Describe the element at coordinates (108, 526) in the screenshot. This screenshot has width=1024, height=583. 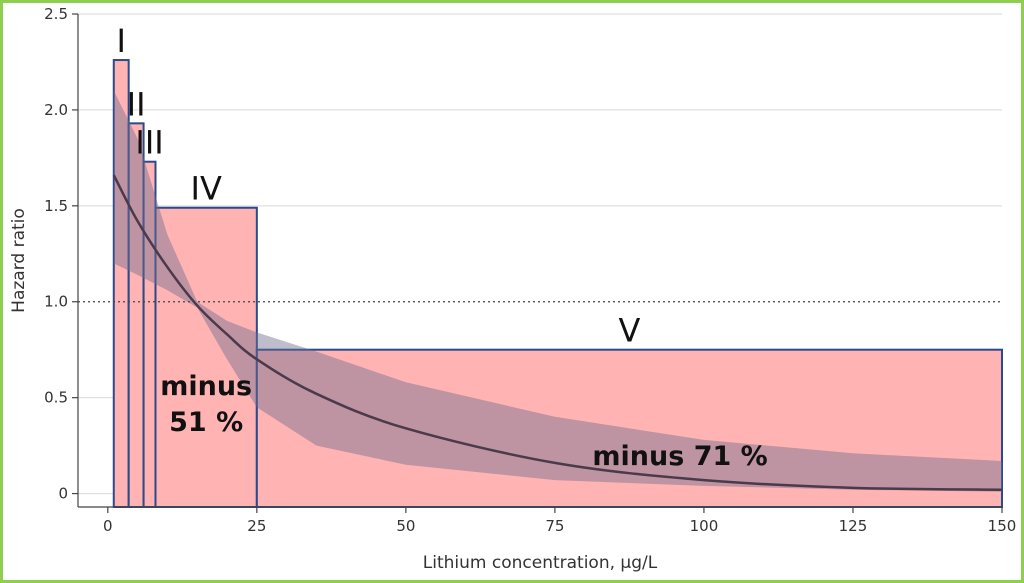
I see `x-tick-label: 0` at that location.